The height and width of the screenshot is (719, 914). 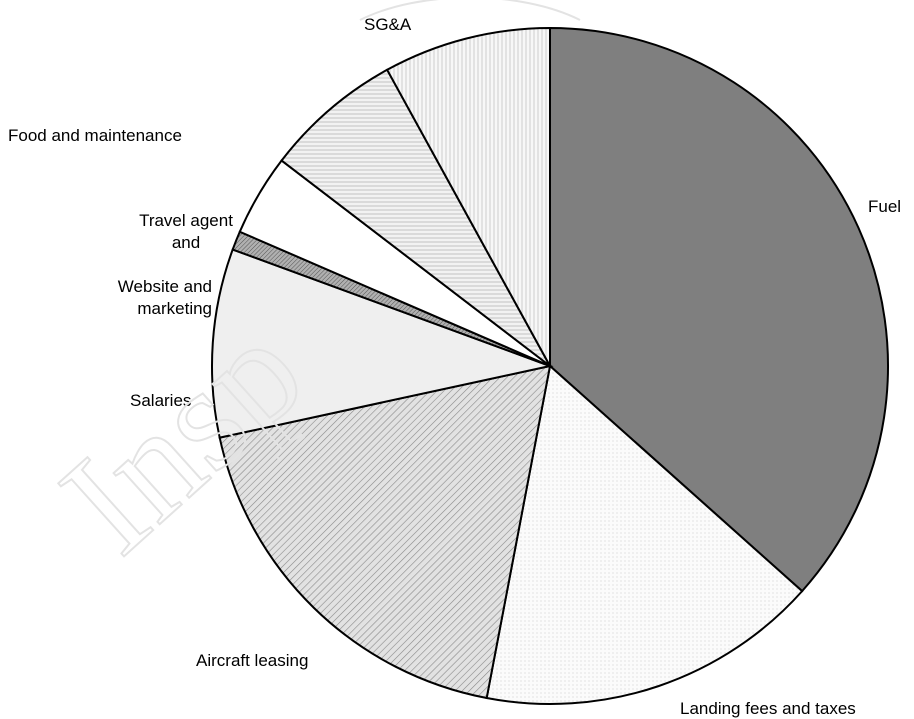 I want to click on slice-label-website-and-marketing: Website and marketing, so click(x=165, y=297).